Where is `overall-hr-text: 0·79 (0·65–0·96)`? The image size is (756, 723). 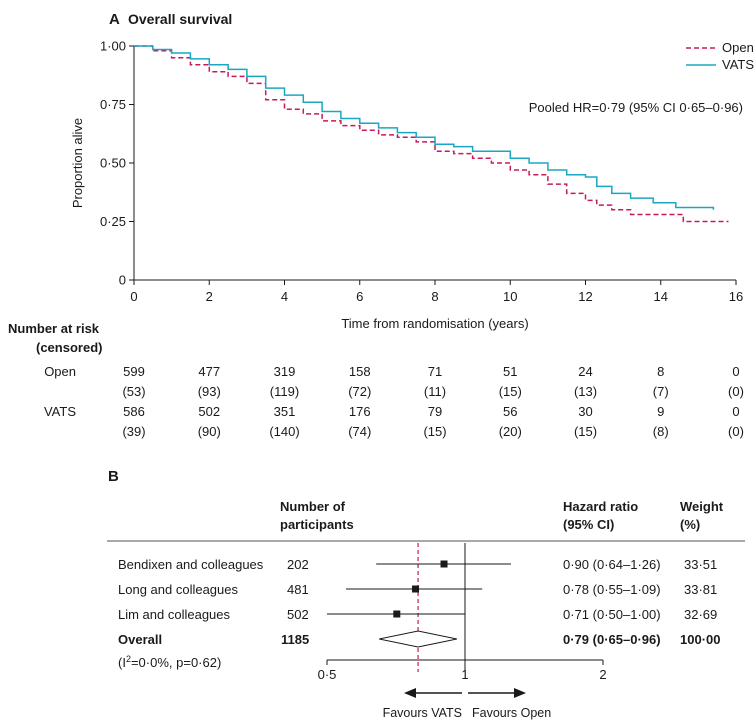
overall-hr-text: 0·79 (0·65–0·96) is located at coordinates (612, 639).